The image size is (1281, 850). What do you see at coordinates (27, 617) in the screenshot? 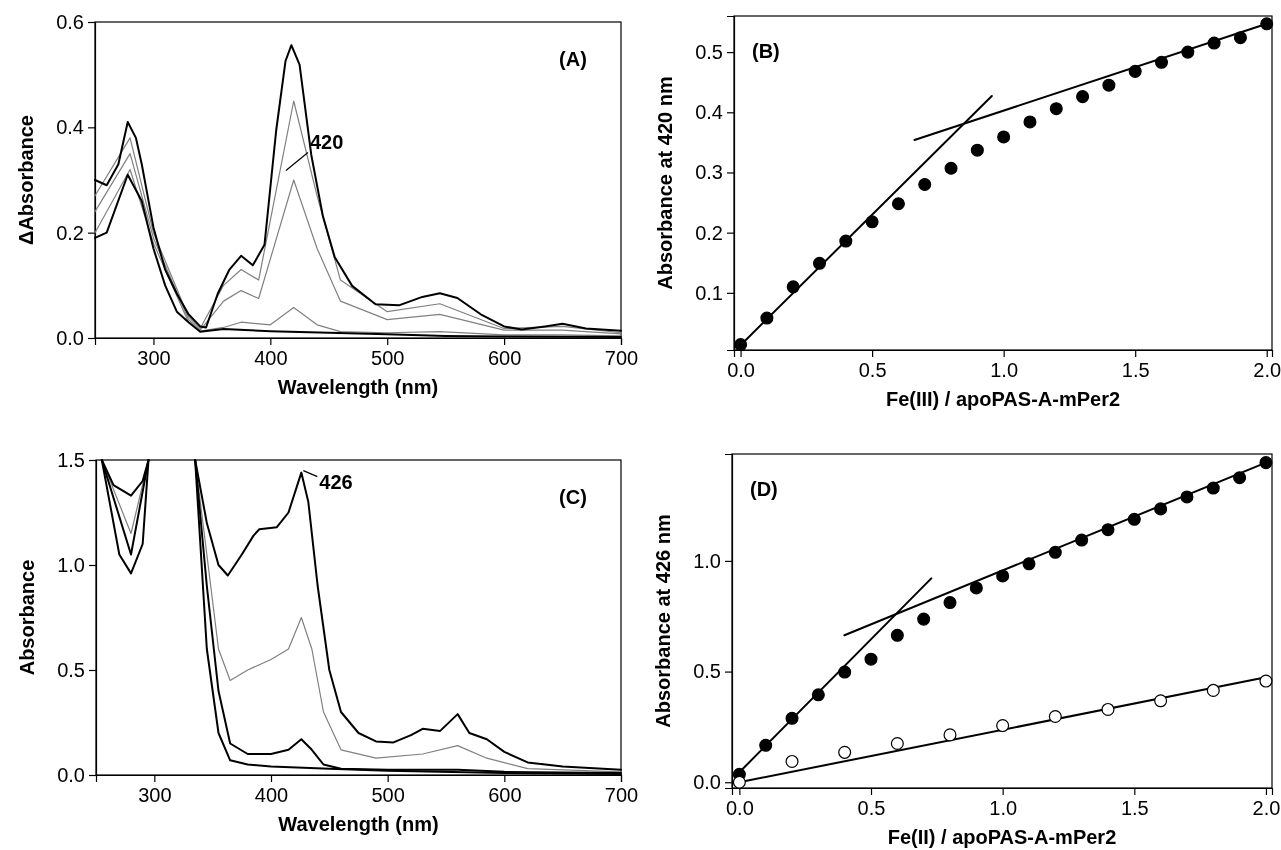
I see `y-axis-title: Absorbance` at bounding box center [27, 617].